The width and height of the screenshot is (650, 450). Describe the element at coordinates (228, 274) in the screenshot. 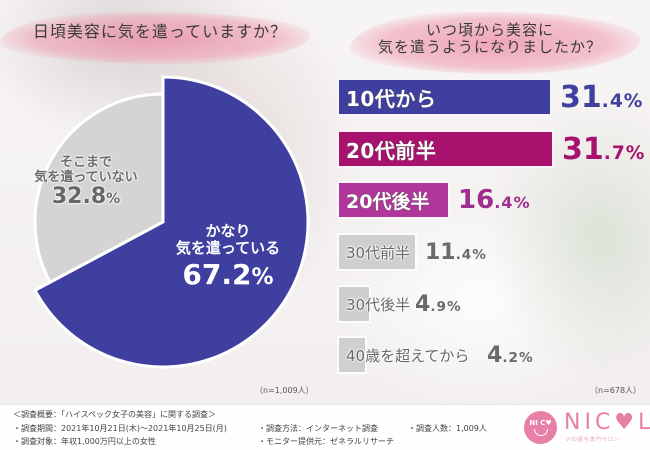

I see `blue-percent: 67.2%` at that location.